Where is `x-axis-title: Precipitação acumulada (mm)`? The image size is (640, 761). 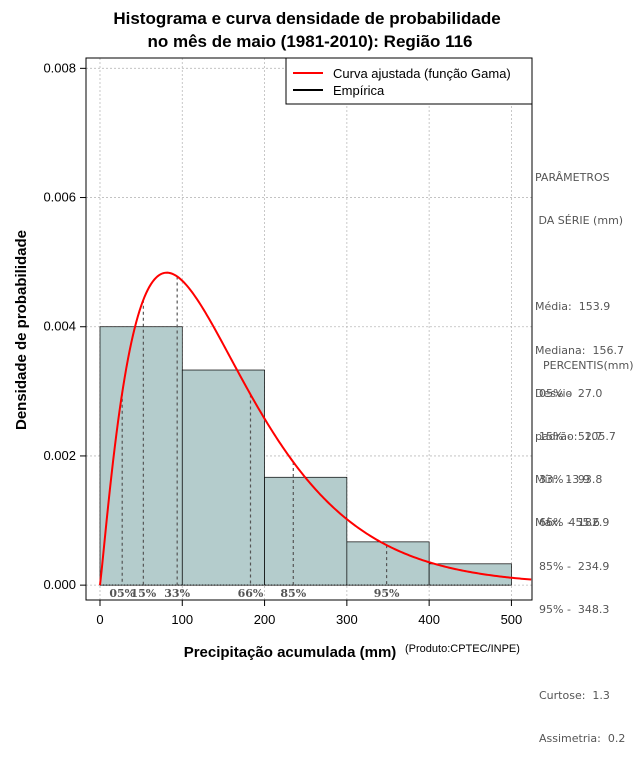 x-axis-title: Precipitação acumulada (mm) is located at coordinates (290, 652).